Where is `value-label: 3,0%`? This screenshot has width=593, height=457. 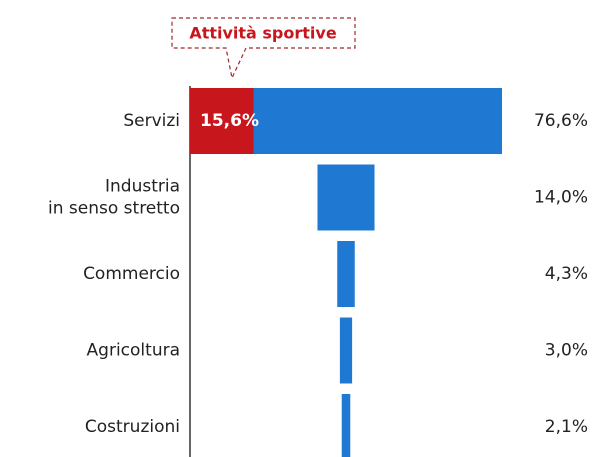 value-label: 3,0% is located at coordinates (566, 351).